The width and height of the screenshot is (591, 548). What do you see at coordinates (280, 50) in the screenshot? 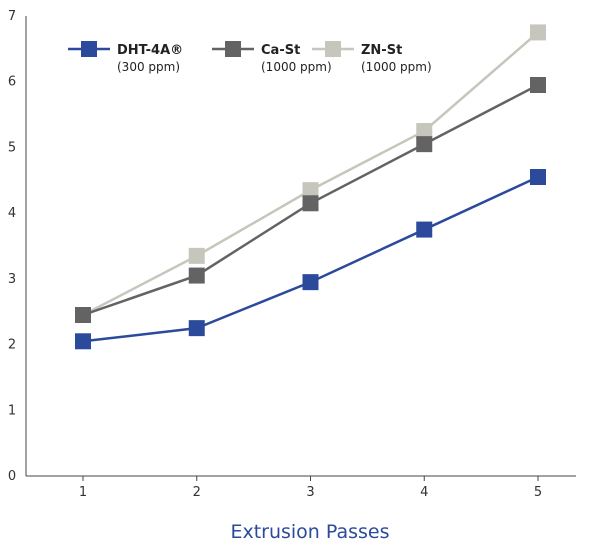
I see `legend-label: Ca-St` at bounding box center [280, 50].